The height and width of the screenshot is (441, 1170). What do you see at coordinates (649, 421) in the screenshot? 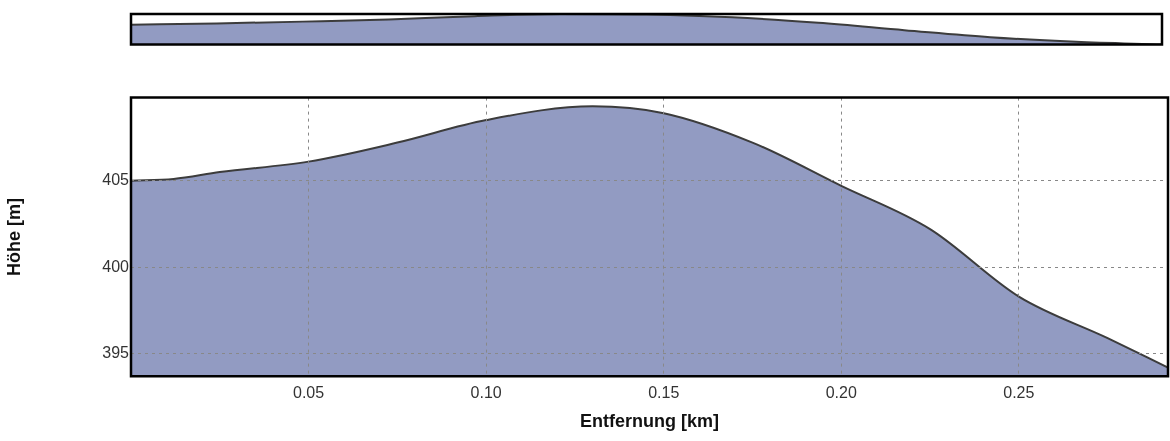
I see `x-axis-title: Entfernung [km]` at bounding box center [649, 421].